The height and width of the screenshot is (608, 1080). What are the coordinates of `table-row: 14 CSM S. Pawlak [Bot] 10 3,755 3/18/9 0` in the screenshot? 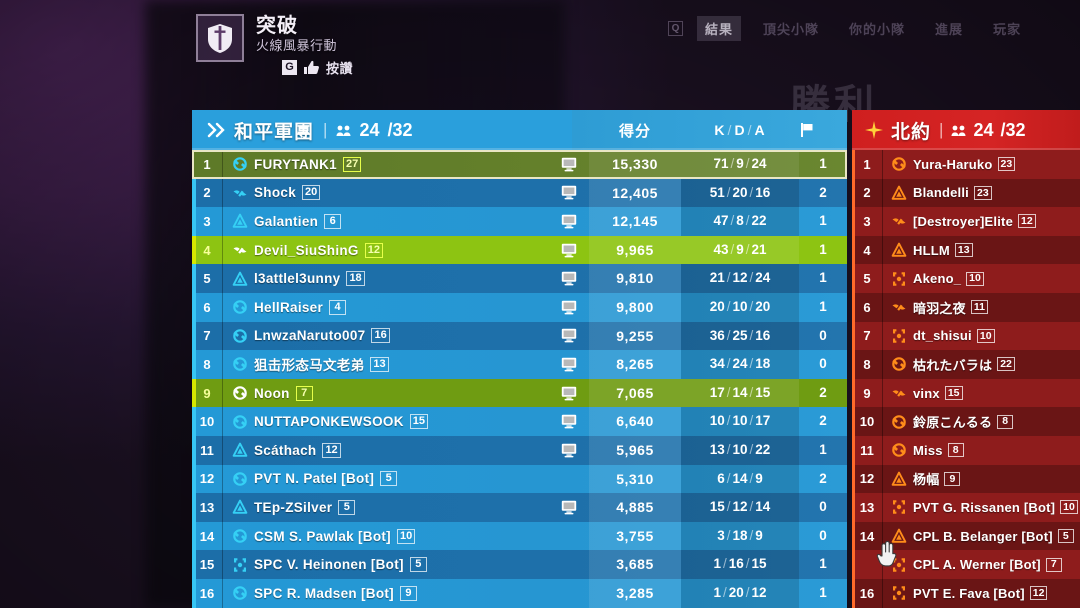 It's located at (519, 536).